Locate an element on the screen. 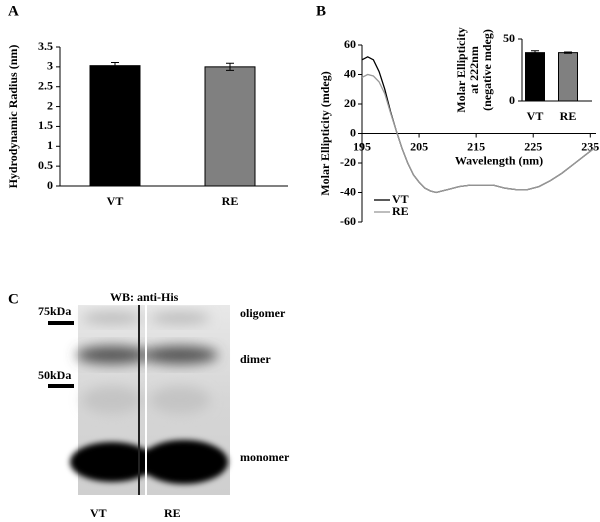 This screenshot has width=600, height=522. blot-image is located at coordinates (150, 400).